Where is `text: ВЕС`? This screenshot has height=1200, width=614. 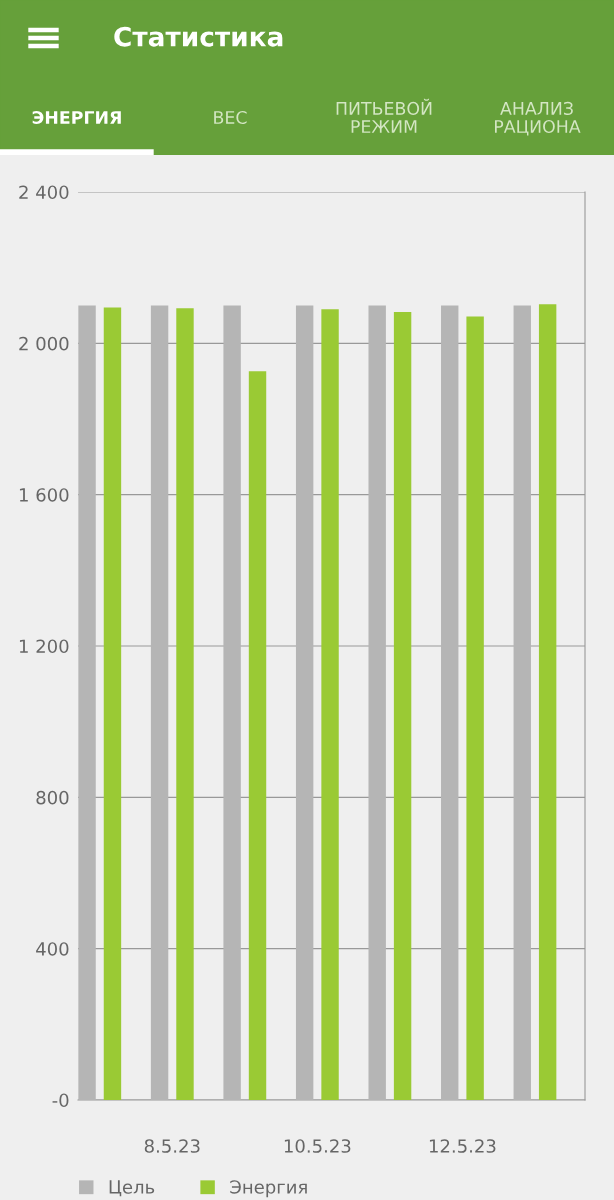
text: ВЕС is located at coordinates (230, 117).